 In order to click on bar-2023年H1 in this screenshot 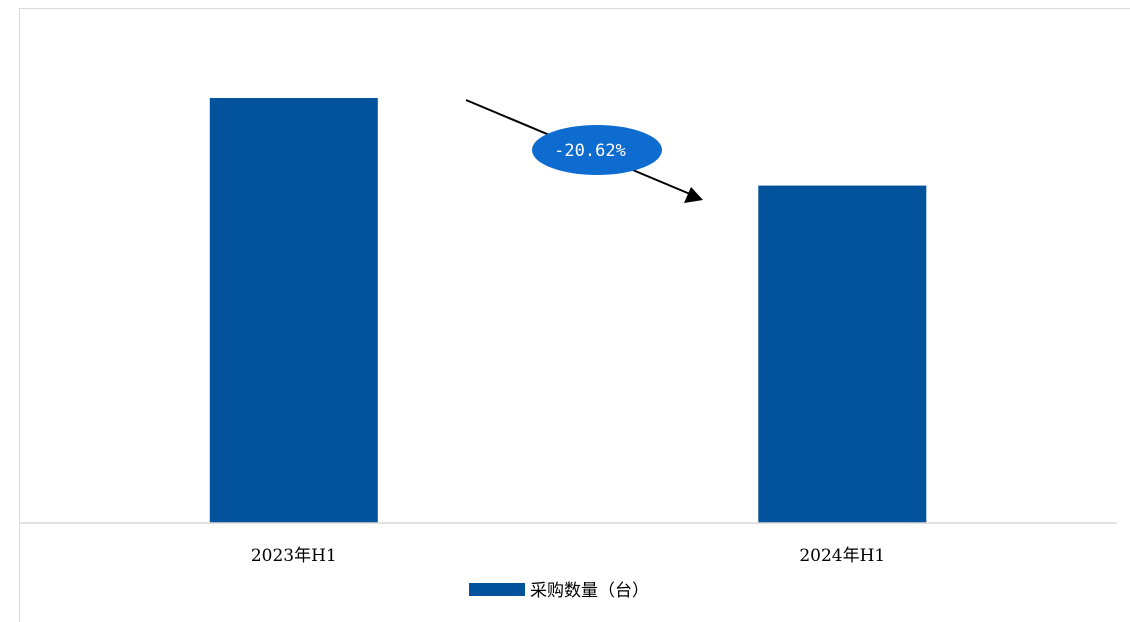, I will do `click(293, 310)`.